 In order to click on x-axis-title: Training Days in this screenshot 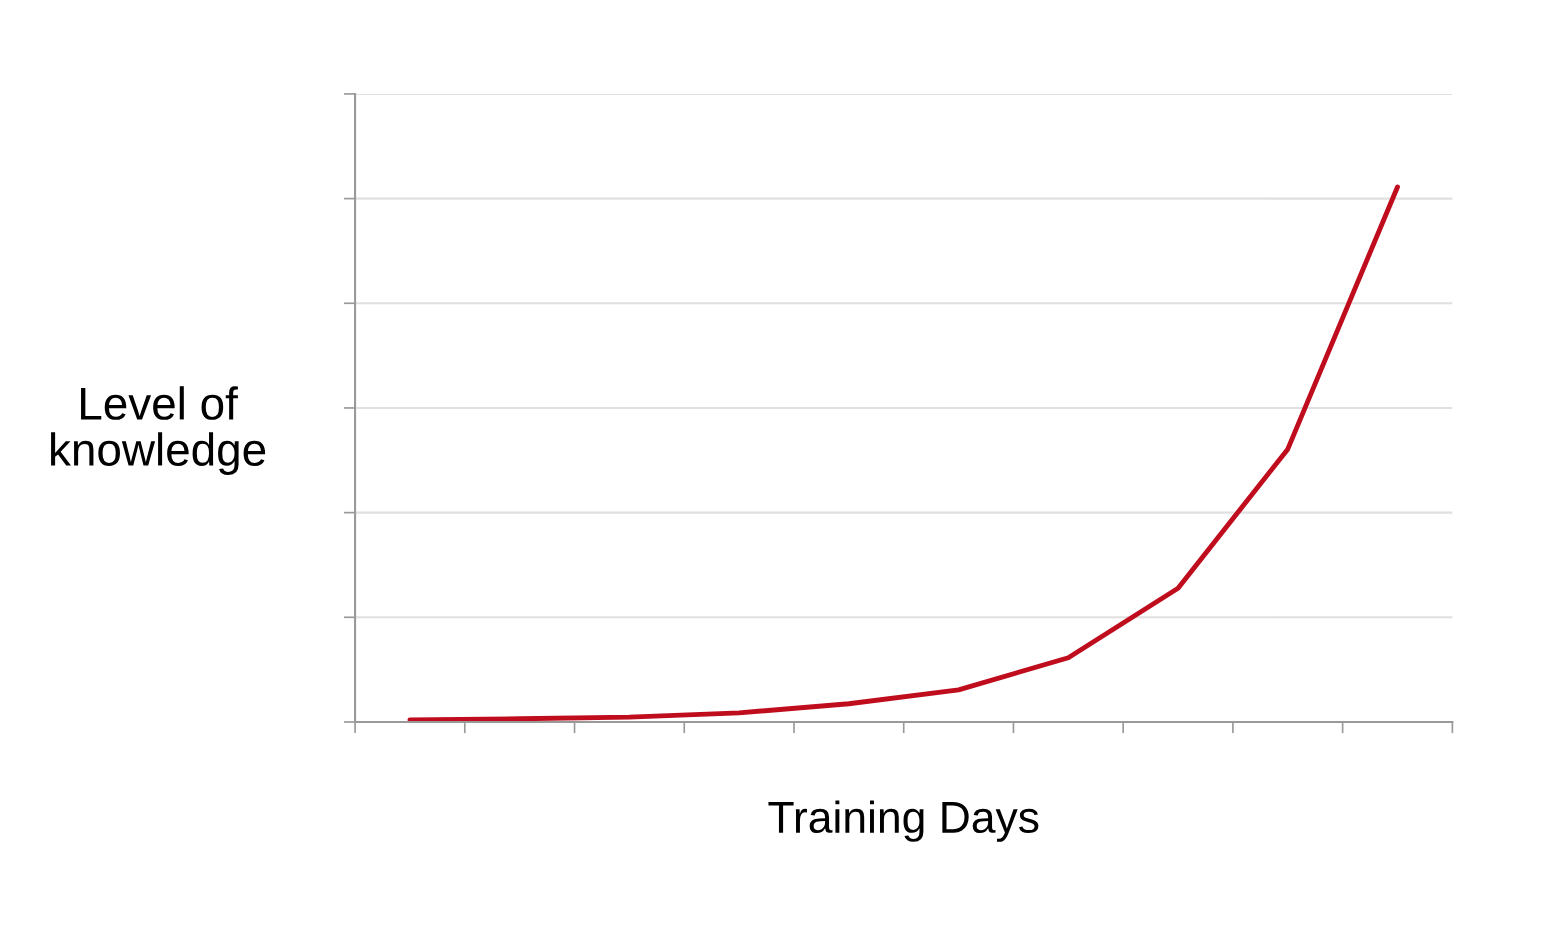, I will do `click(903, 821)`.